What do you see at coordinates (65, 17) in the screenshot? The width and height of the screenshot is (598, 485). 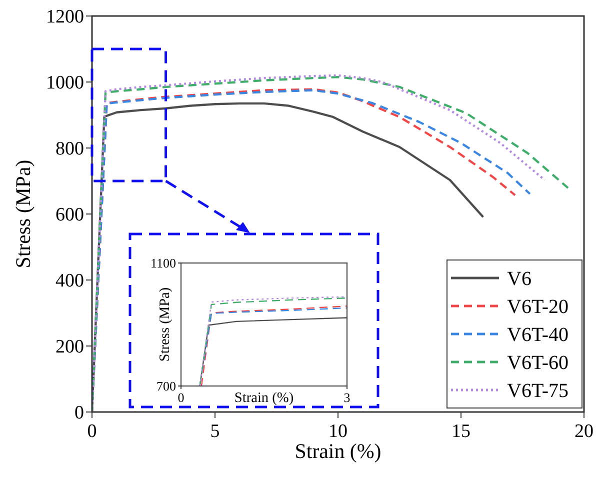 I see `y-tick-label: 1200` at bounding box center [65, 17].